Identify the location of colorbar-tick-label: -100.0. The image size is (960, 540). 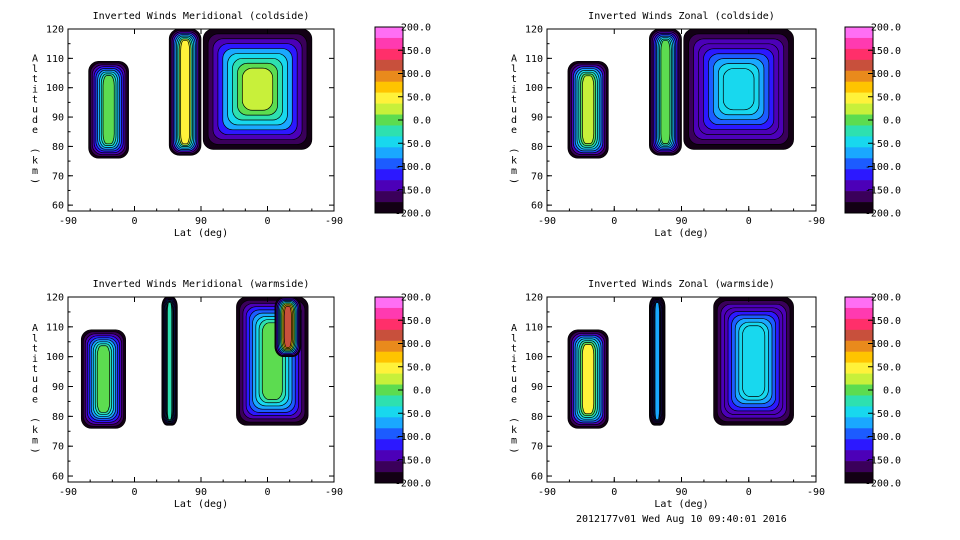
(883, 437).